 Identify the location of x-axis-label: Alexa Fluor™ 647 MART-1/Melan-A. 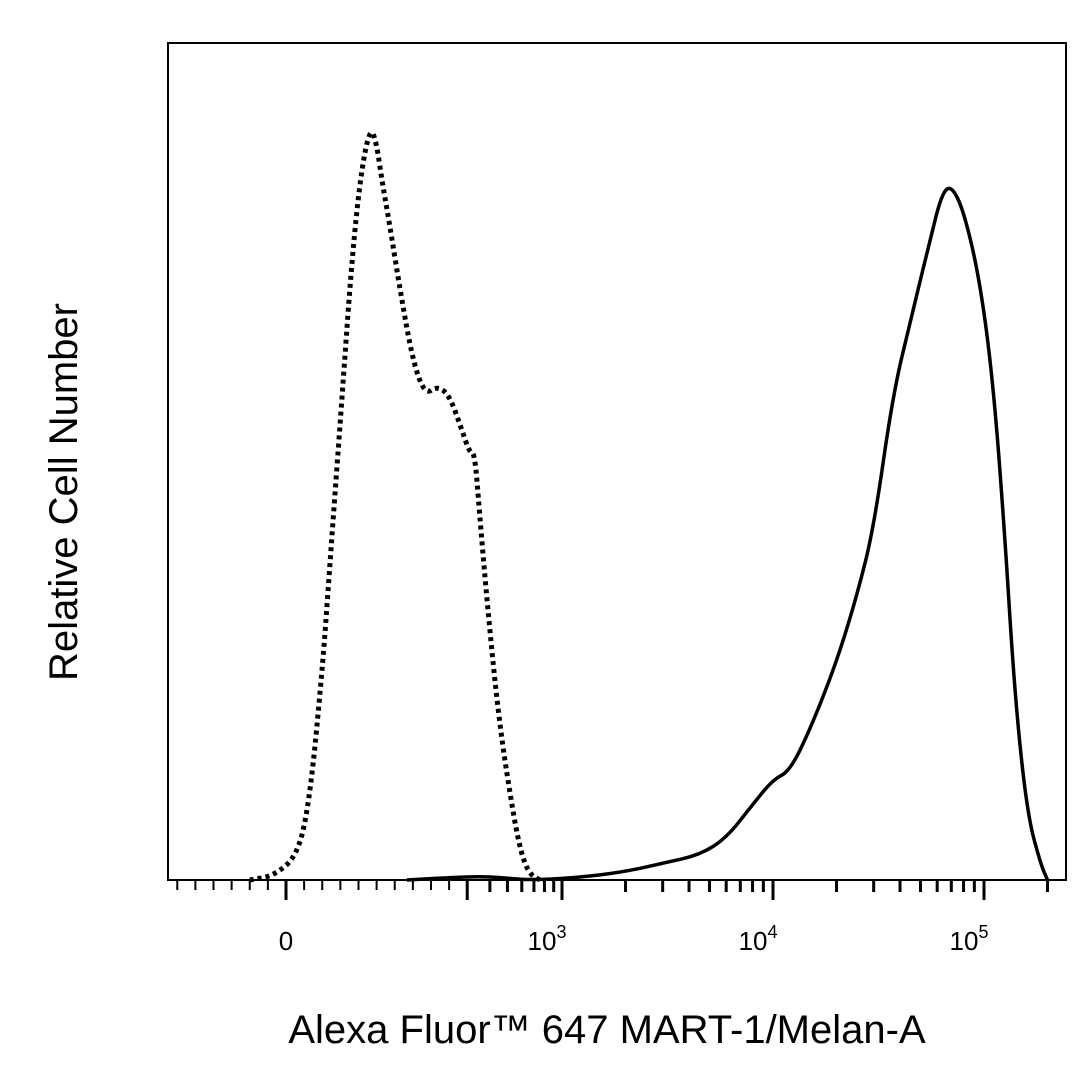
(607, 1030).